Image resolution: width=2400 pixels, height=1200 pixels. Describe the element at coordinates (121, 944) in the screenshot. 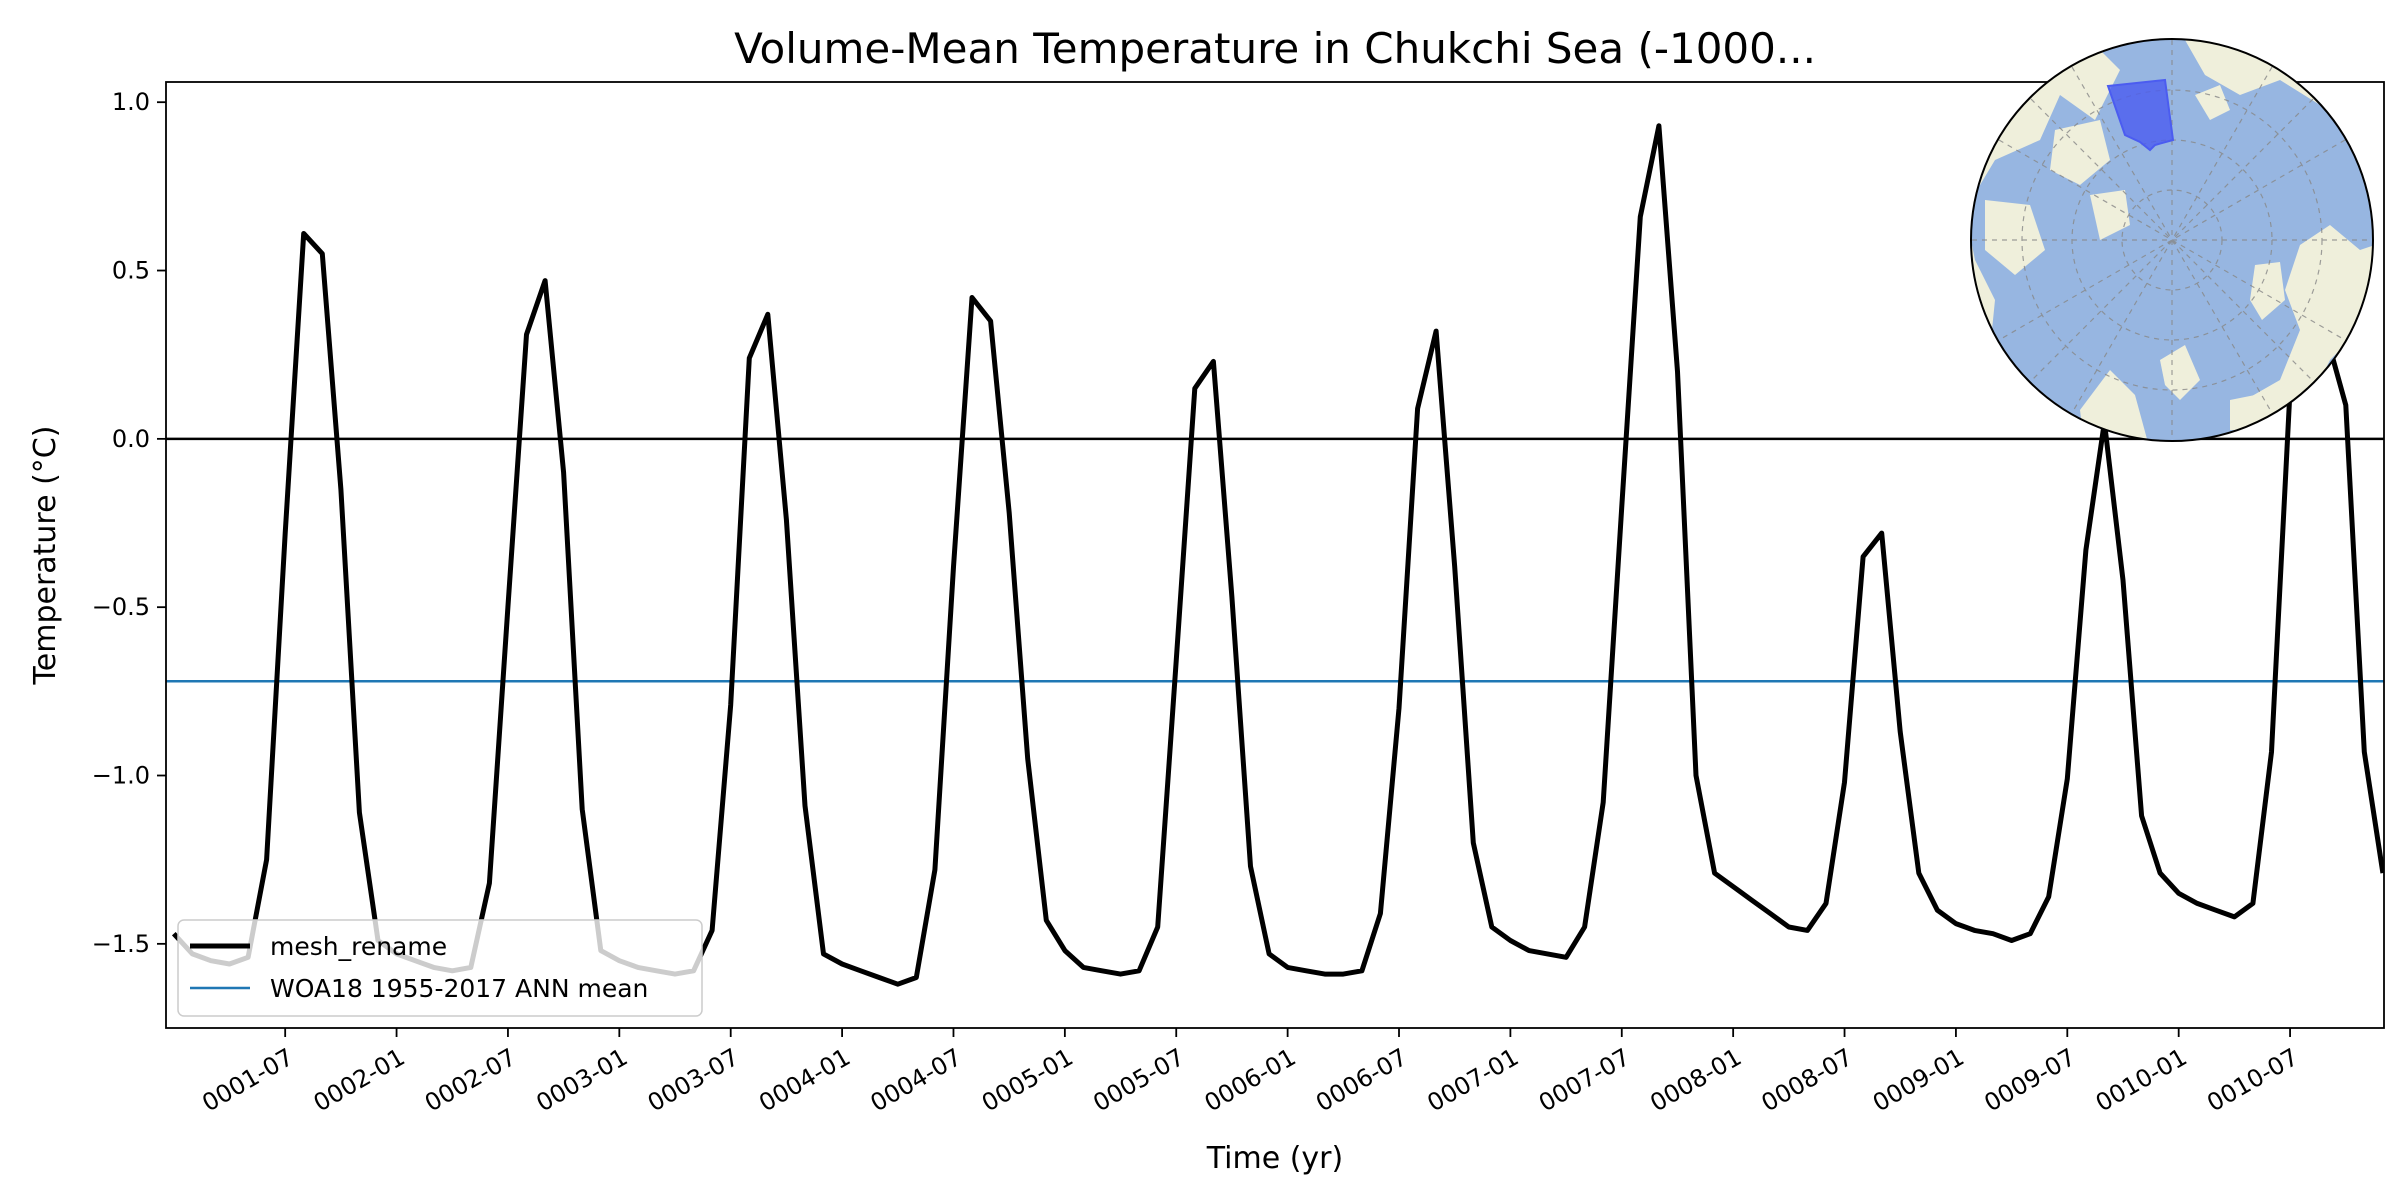

I see `y-tick-label: −1.5` at that location.